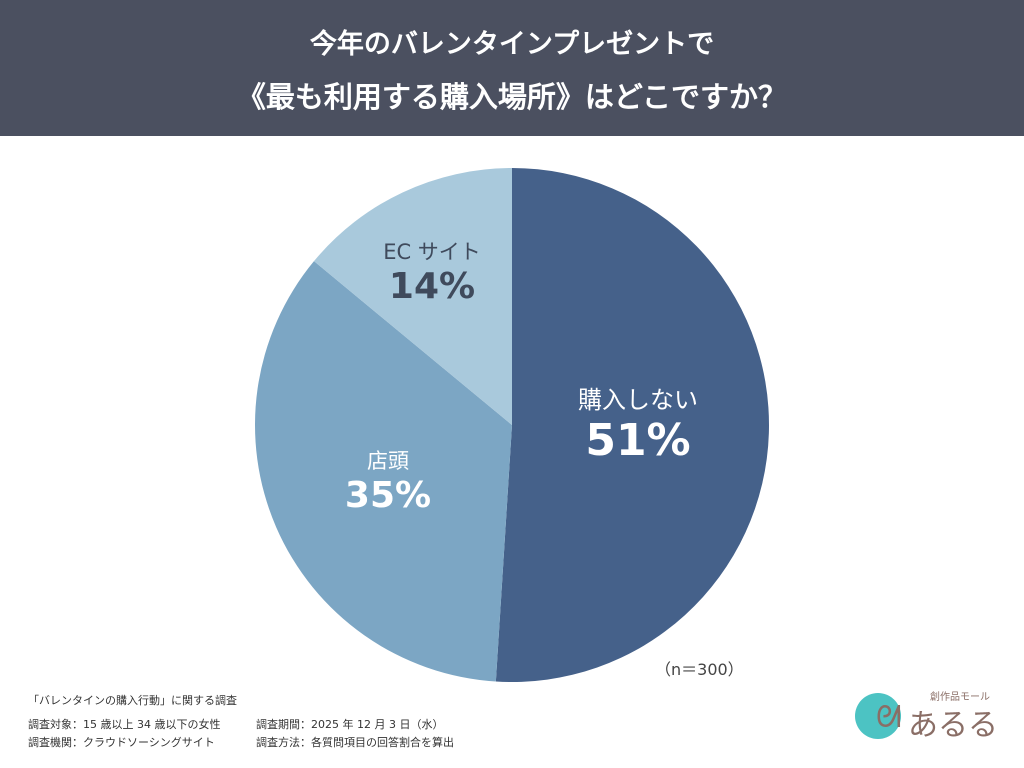  What do you see at coordinates (121, 742) in the screenshot?
I see `survey-org: 調査機関：クラウドソーシングサイト` at bounding box center [121, 742].